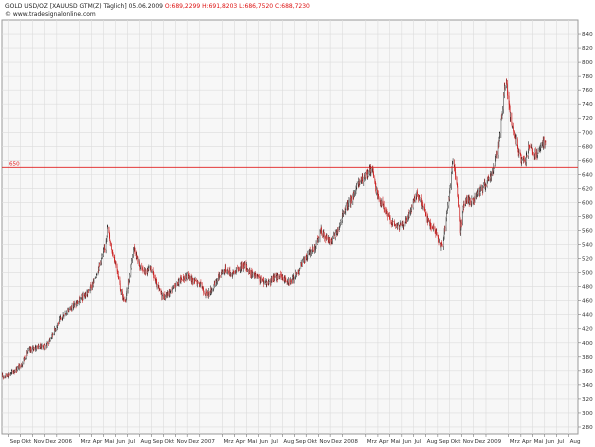 This screenshot has width=595, height=447. What do you see at coordinates (587, 400) in the screenshot?
I see `y-tick-label: 320` at bounding box center [587, 400].